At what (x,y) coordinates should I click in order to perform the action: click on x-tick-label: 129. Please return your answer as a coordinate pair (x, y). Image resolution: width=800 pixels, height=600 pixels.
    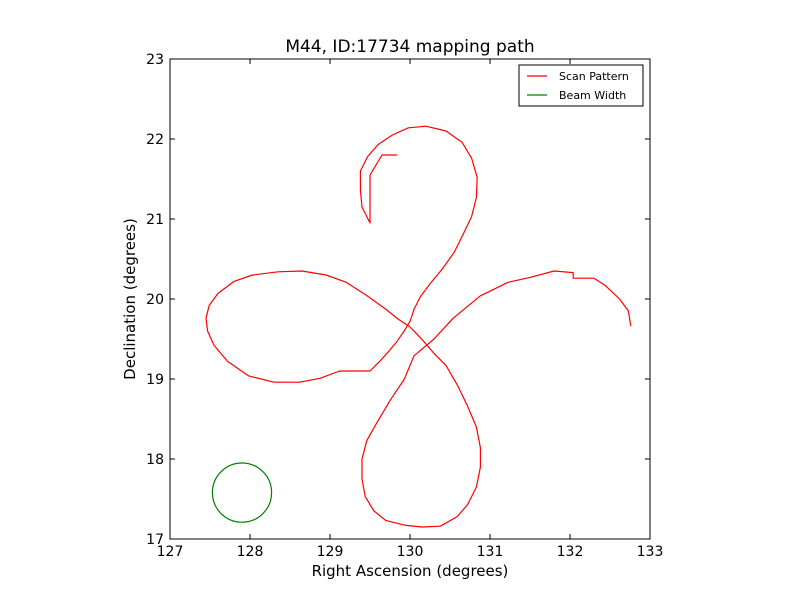
    Looking at the image, I should click on (330, 552).